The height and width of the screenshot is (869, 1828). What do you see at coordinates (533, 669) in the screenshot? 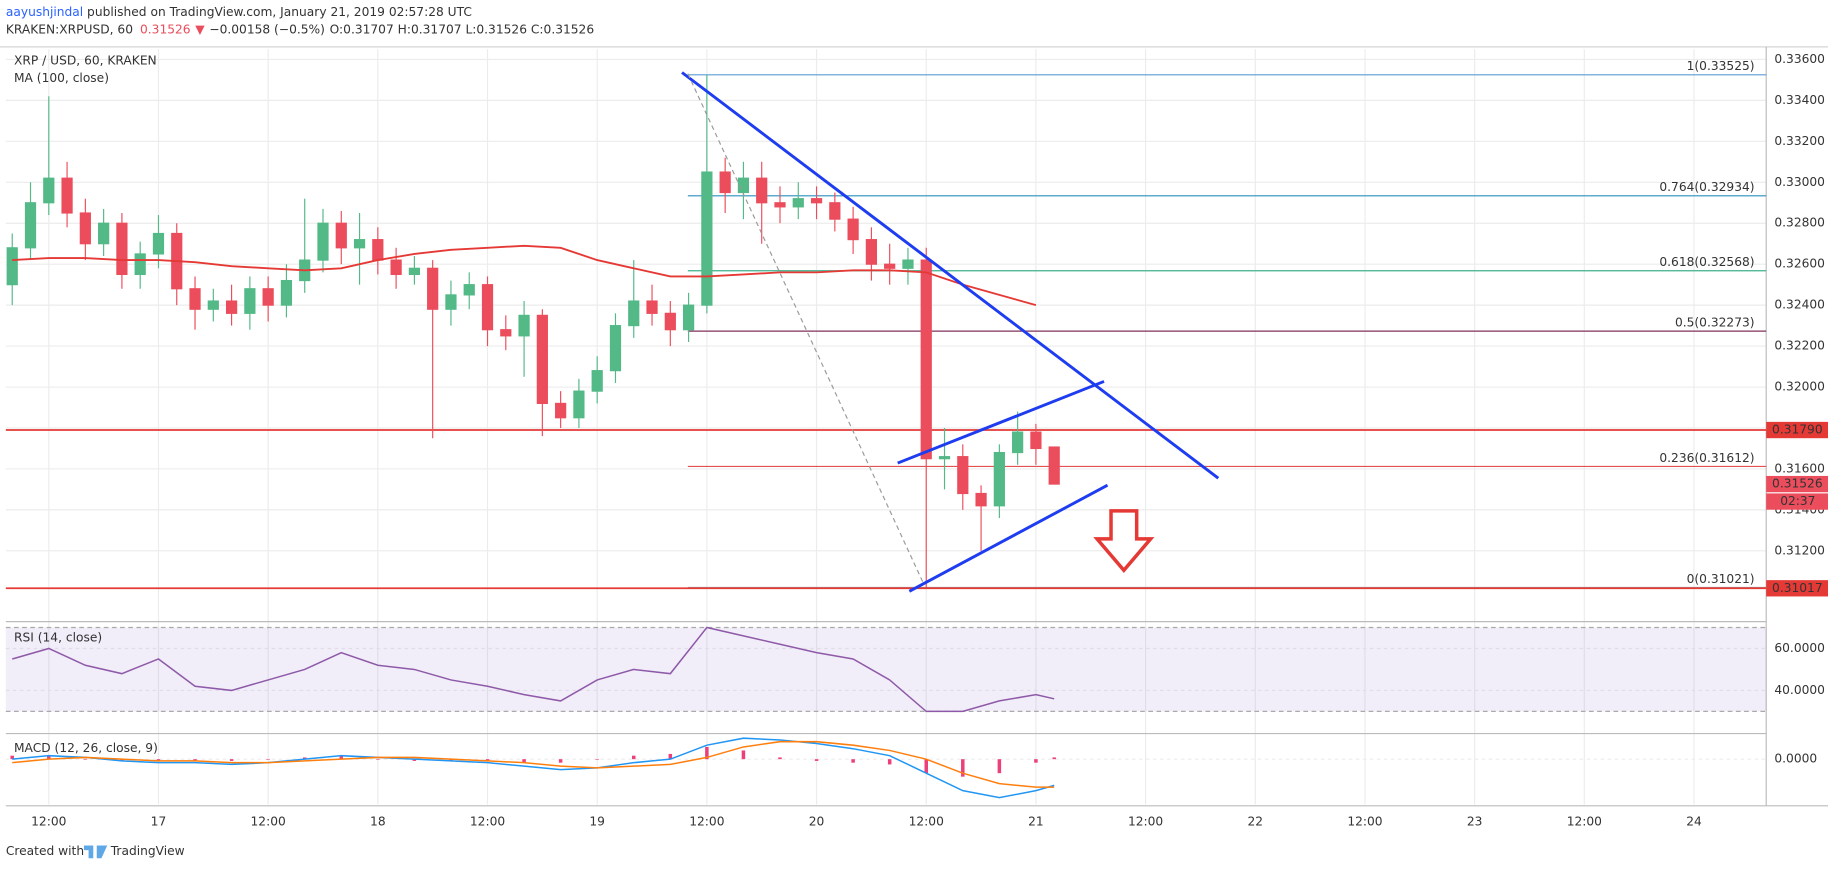
I see `rsi-line` at bounding box center [533, 669].